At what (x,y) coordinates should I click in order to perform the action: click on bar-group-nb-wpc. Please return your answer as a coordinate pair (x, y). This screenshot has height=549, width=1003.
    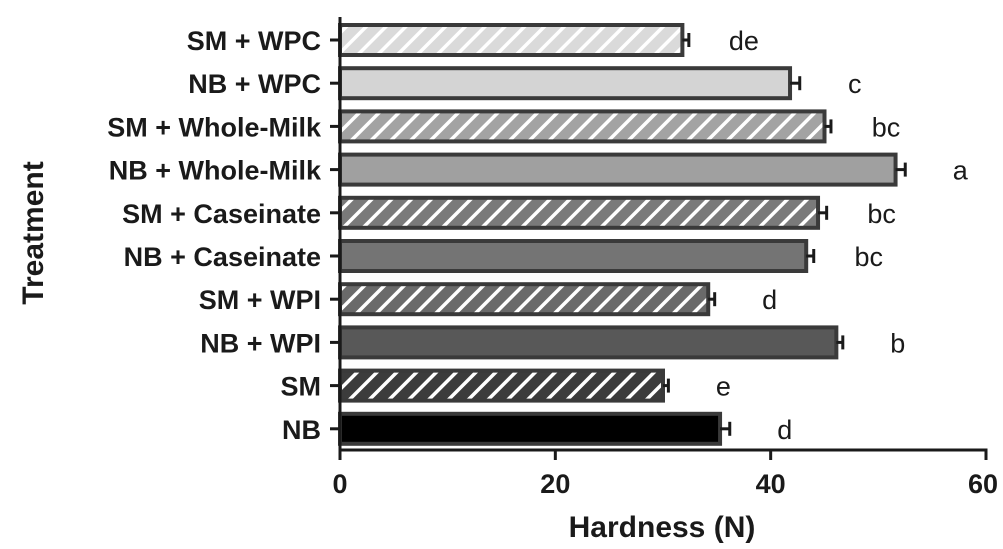
    Looking at the image, I should click on (565, 83).